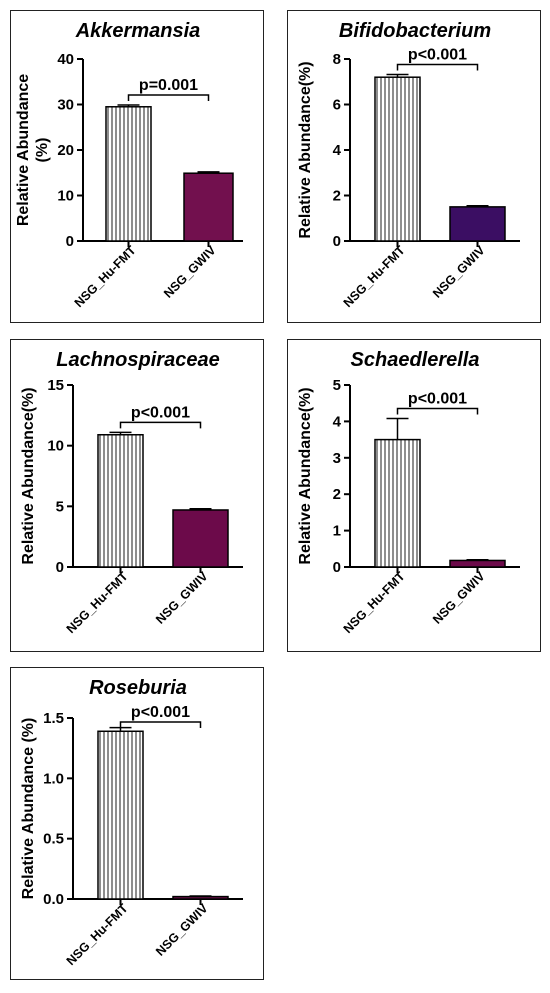  Describe the element at coordinates (53, 899) in the screenshot. I see `y-tick-label: 0.0` at that location.